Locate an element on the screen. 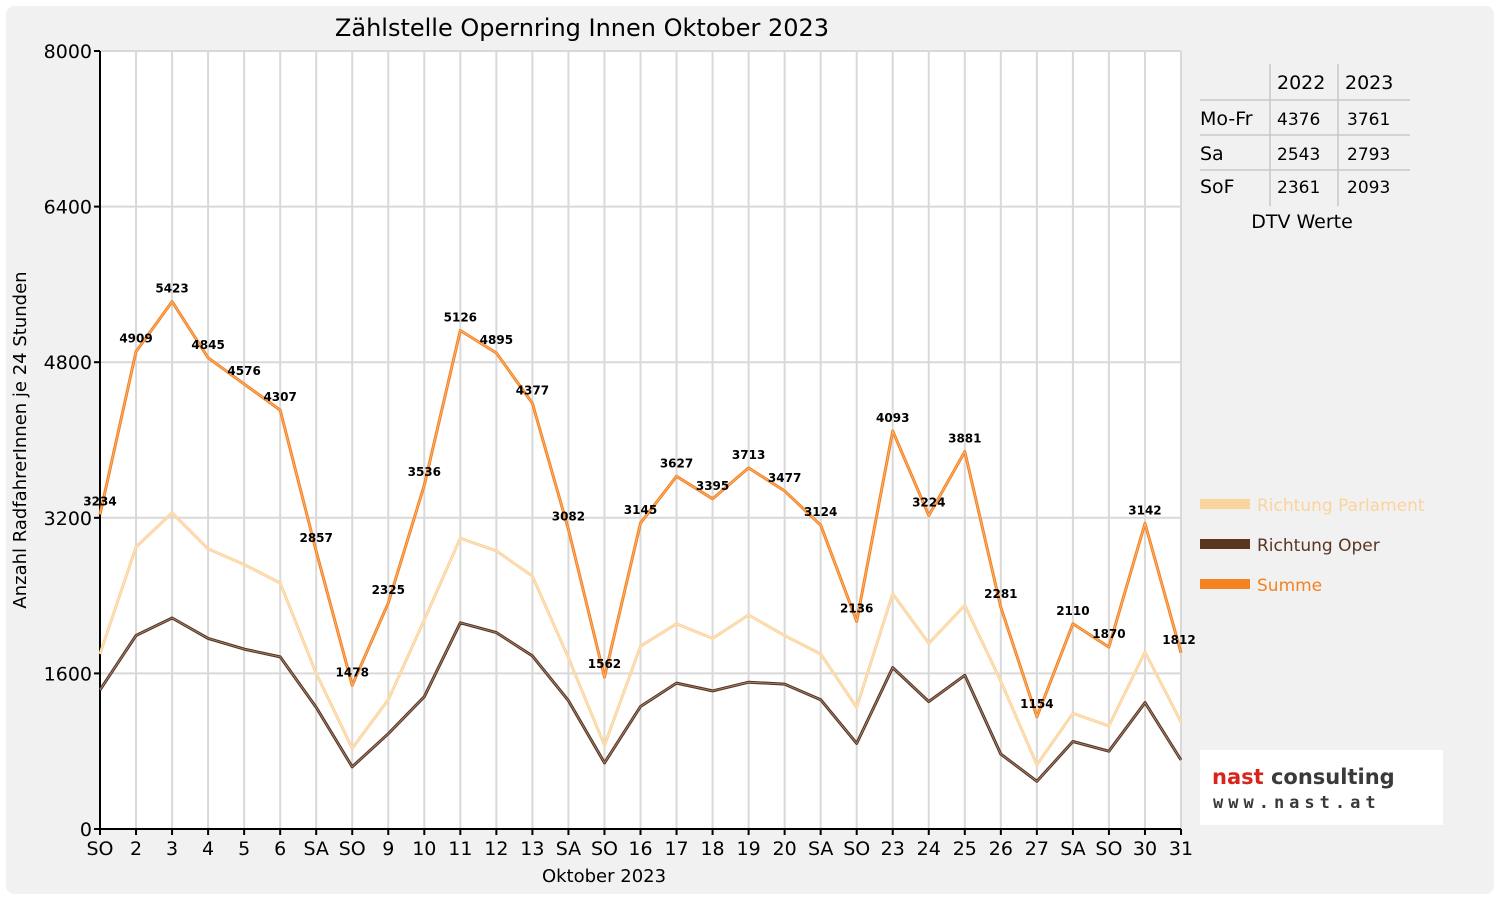  nast-consulting-logo: nast consulting www.nast.at is located at coordinates (1321, 787).